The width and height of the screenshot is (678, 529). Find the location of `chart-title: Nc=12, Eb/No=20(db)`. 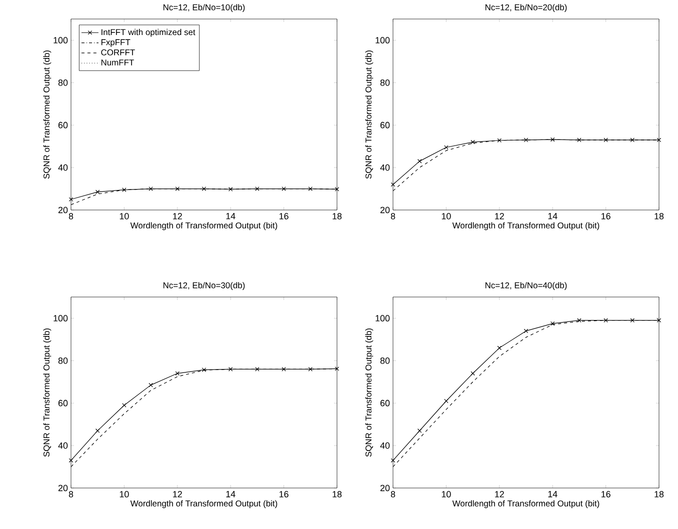

chart-title: Nc=12, Eb/No=20(db) is located at coordinates (526, 8).